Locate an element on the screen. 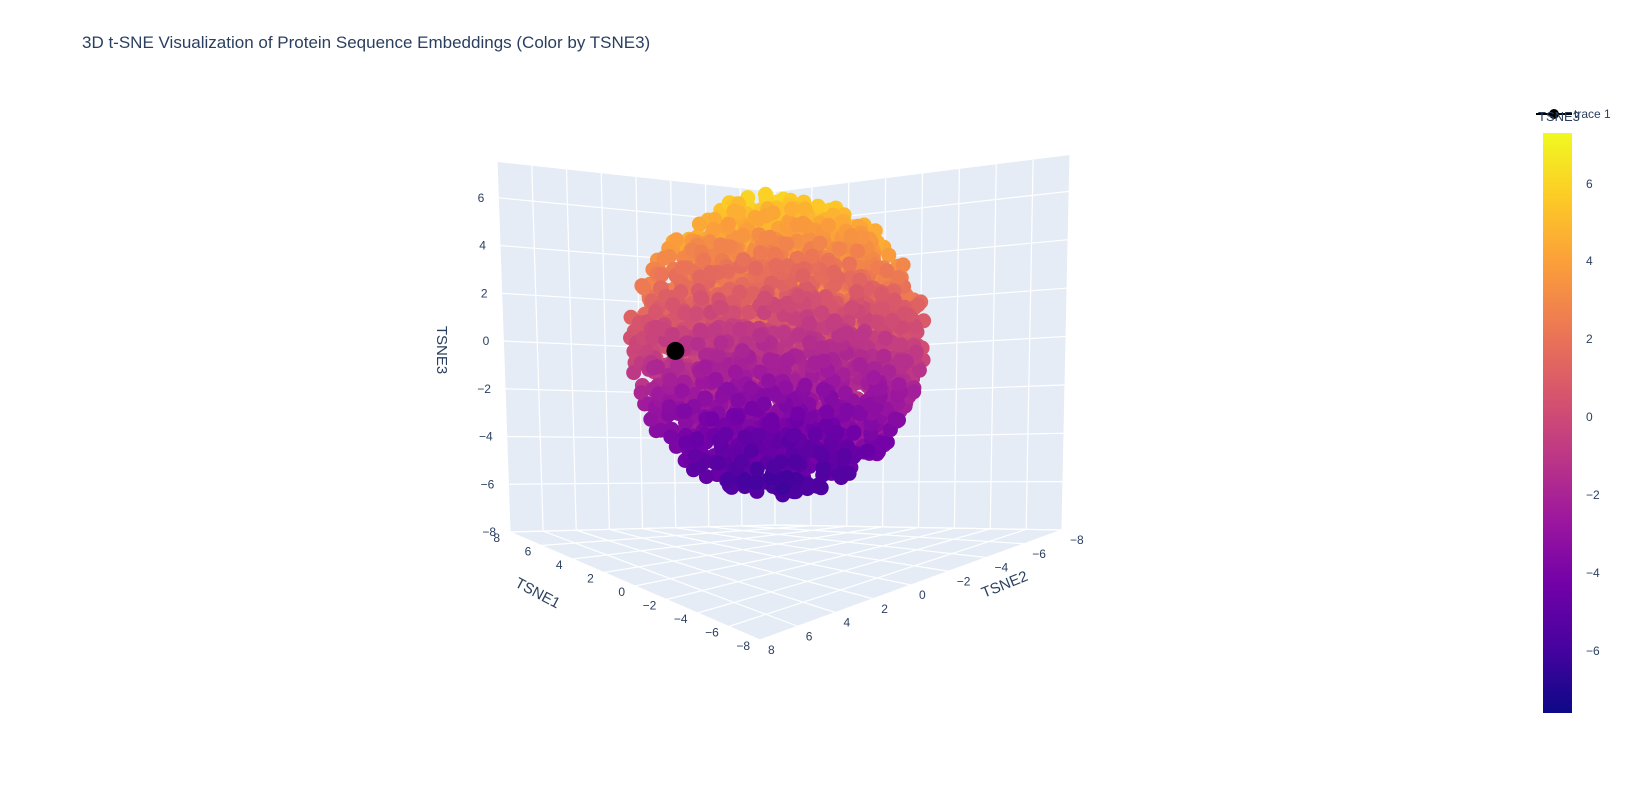 The image size is (1625, 800). z-tick-label: 4 is located at coordinates (482, 246).